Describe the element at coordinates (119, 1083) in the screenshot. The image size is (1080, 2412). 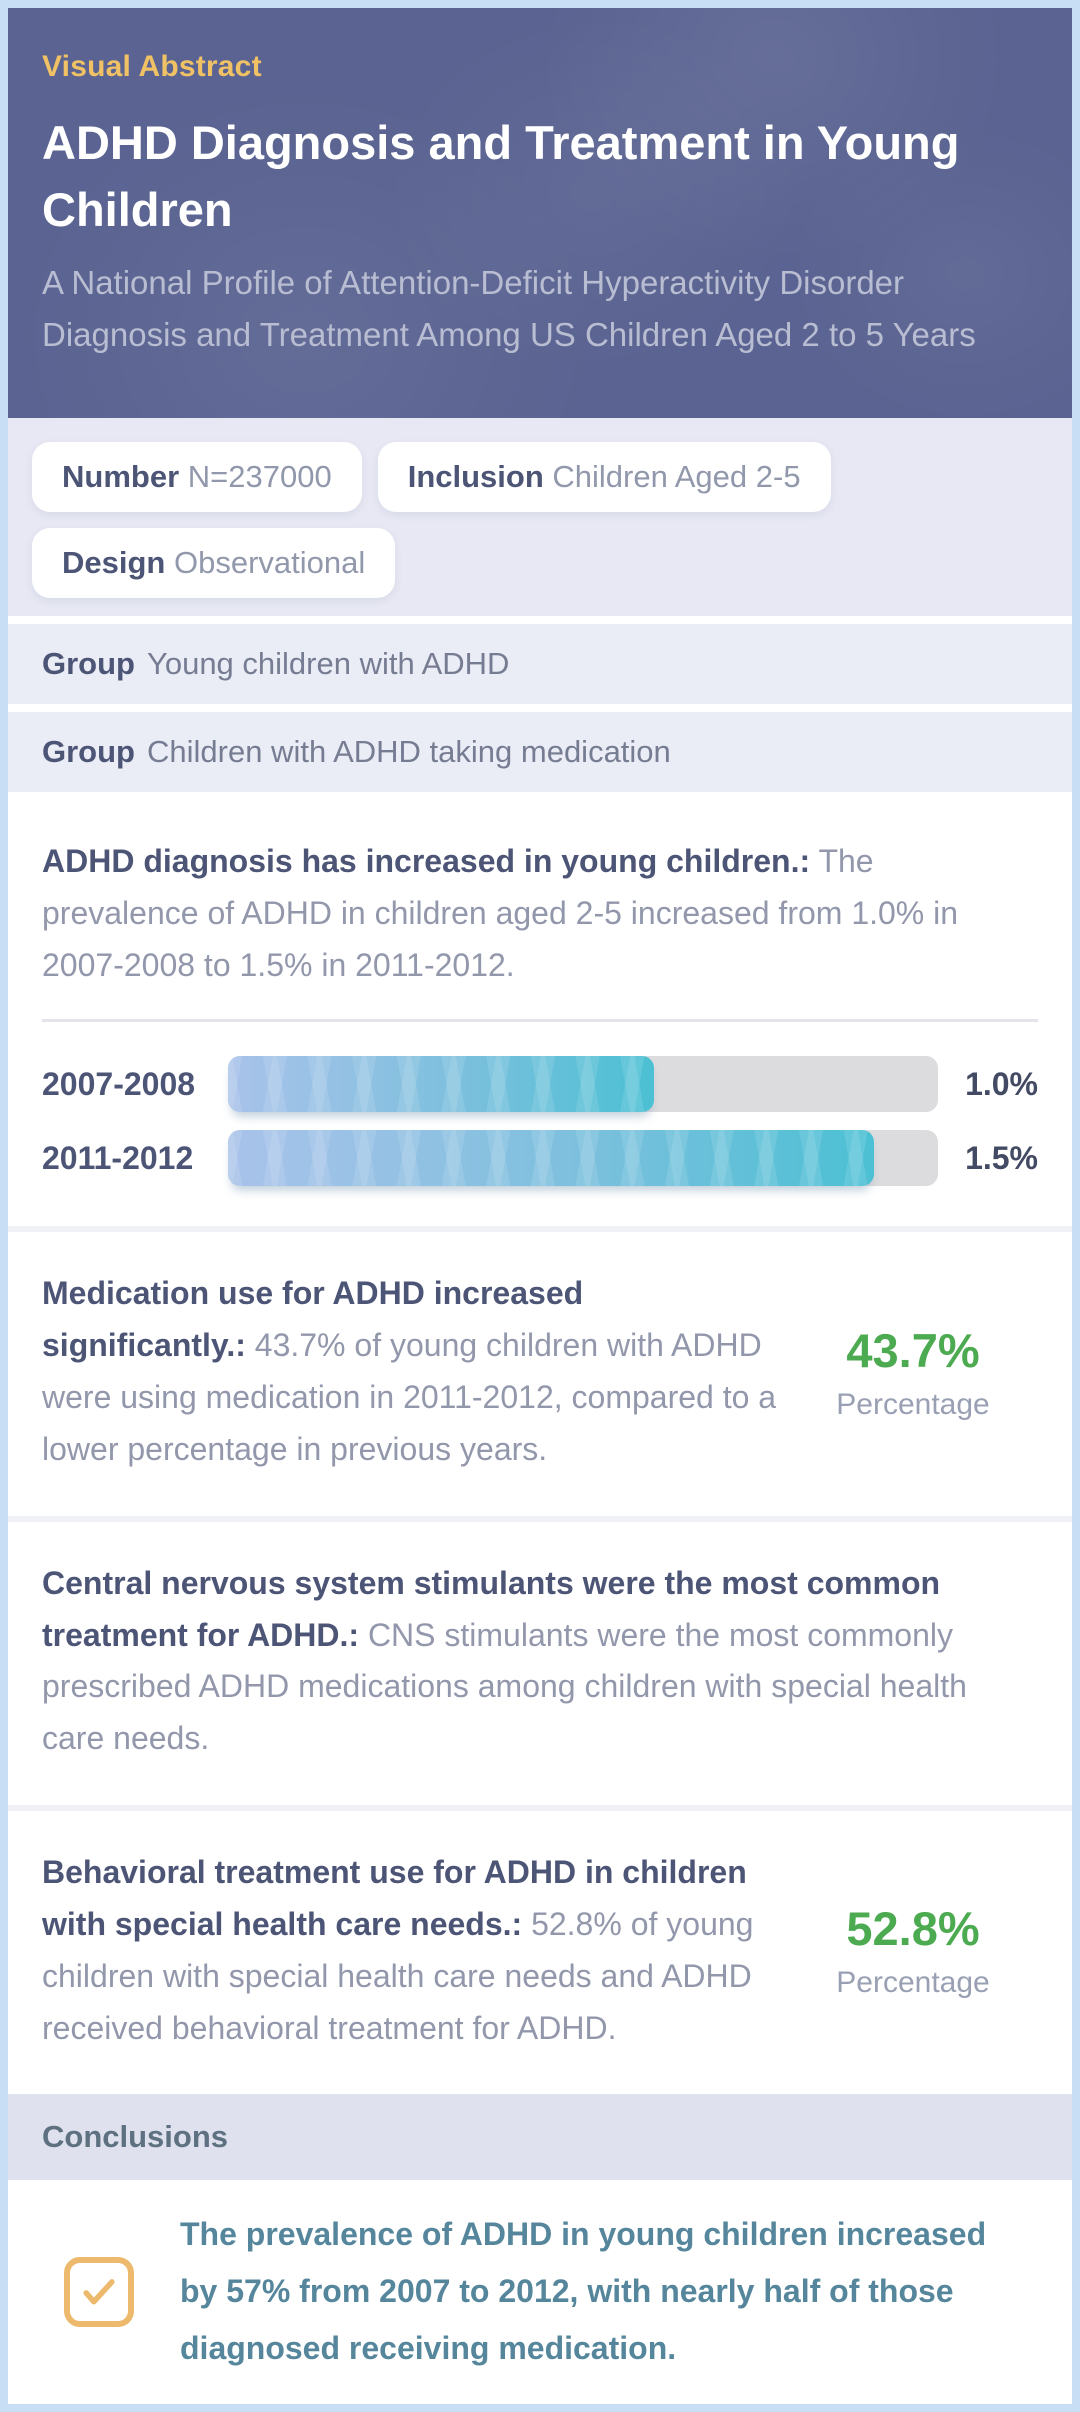
I see `bar-category: 2007-2008` at that location.